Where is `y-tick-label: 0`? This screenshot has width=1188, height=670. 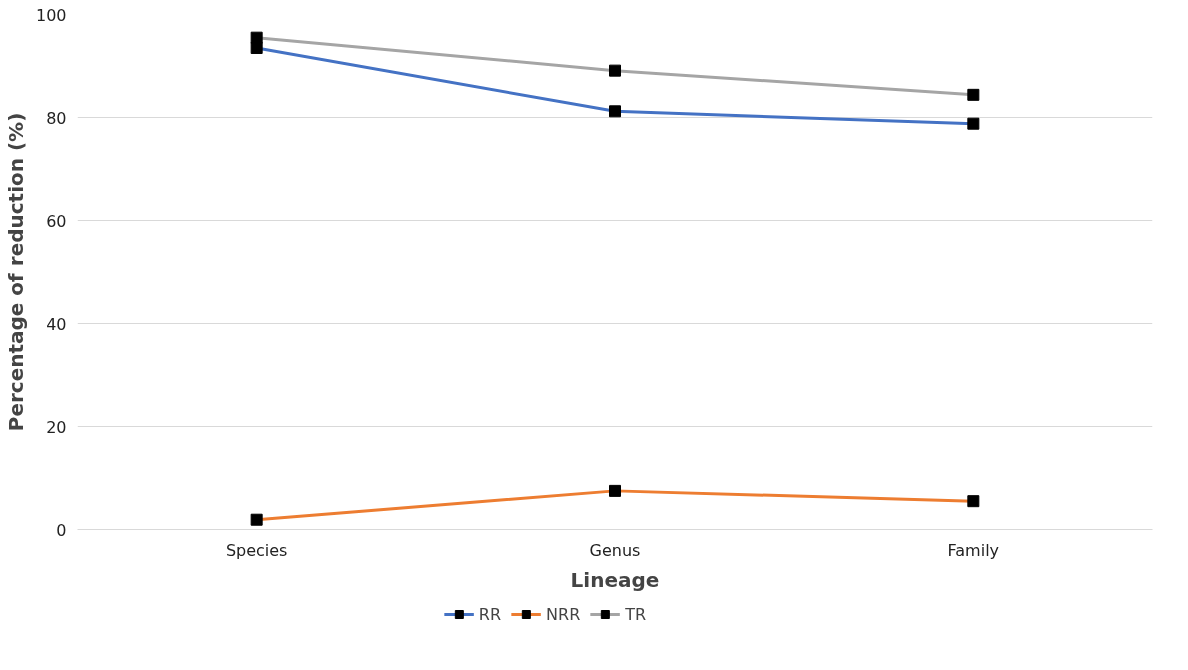
y-tick-label: 0 is located at coordinates (61, 530).